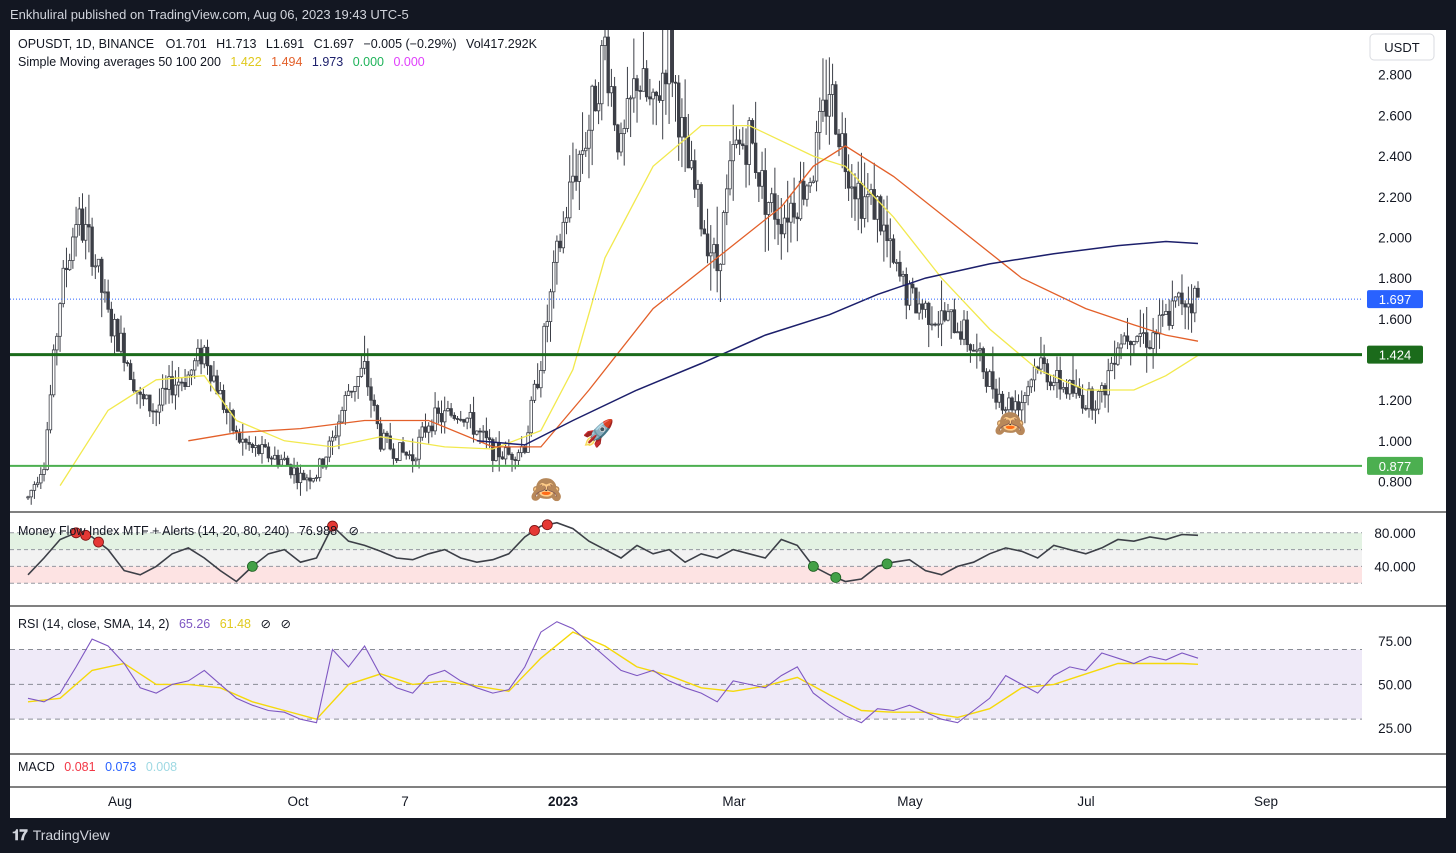 Image resolution: width=1456 pixels, height=853 pixels. What do you see at coordinates (1395, 481) in the screenshot?
I see `price-axis-tick: 0.800` at bounding box center [1395, 481].